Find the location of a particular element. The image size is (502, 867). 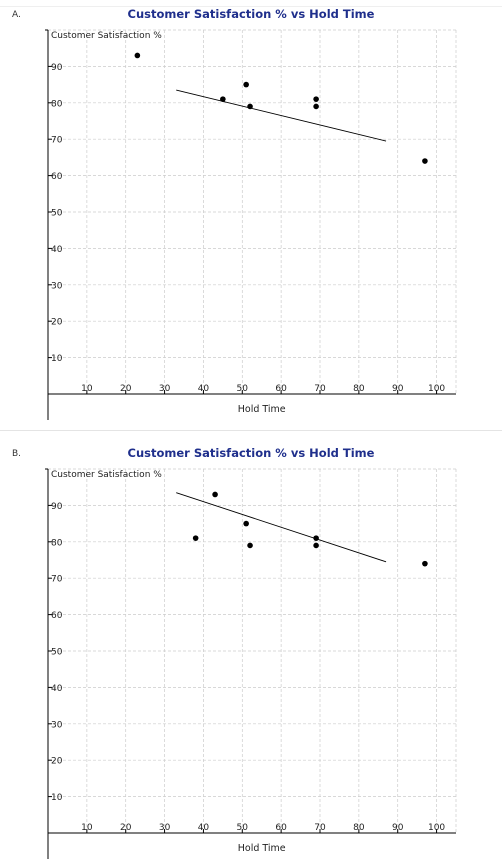

top-separator is located at coordinates (251, 6).